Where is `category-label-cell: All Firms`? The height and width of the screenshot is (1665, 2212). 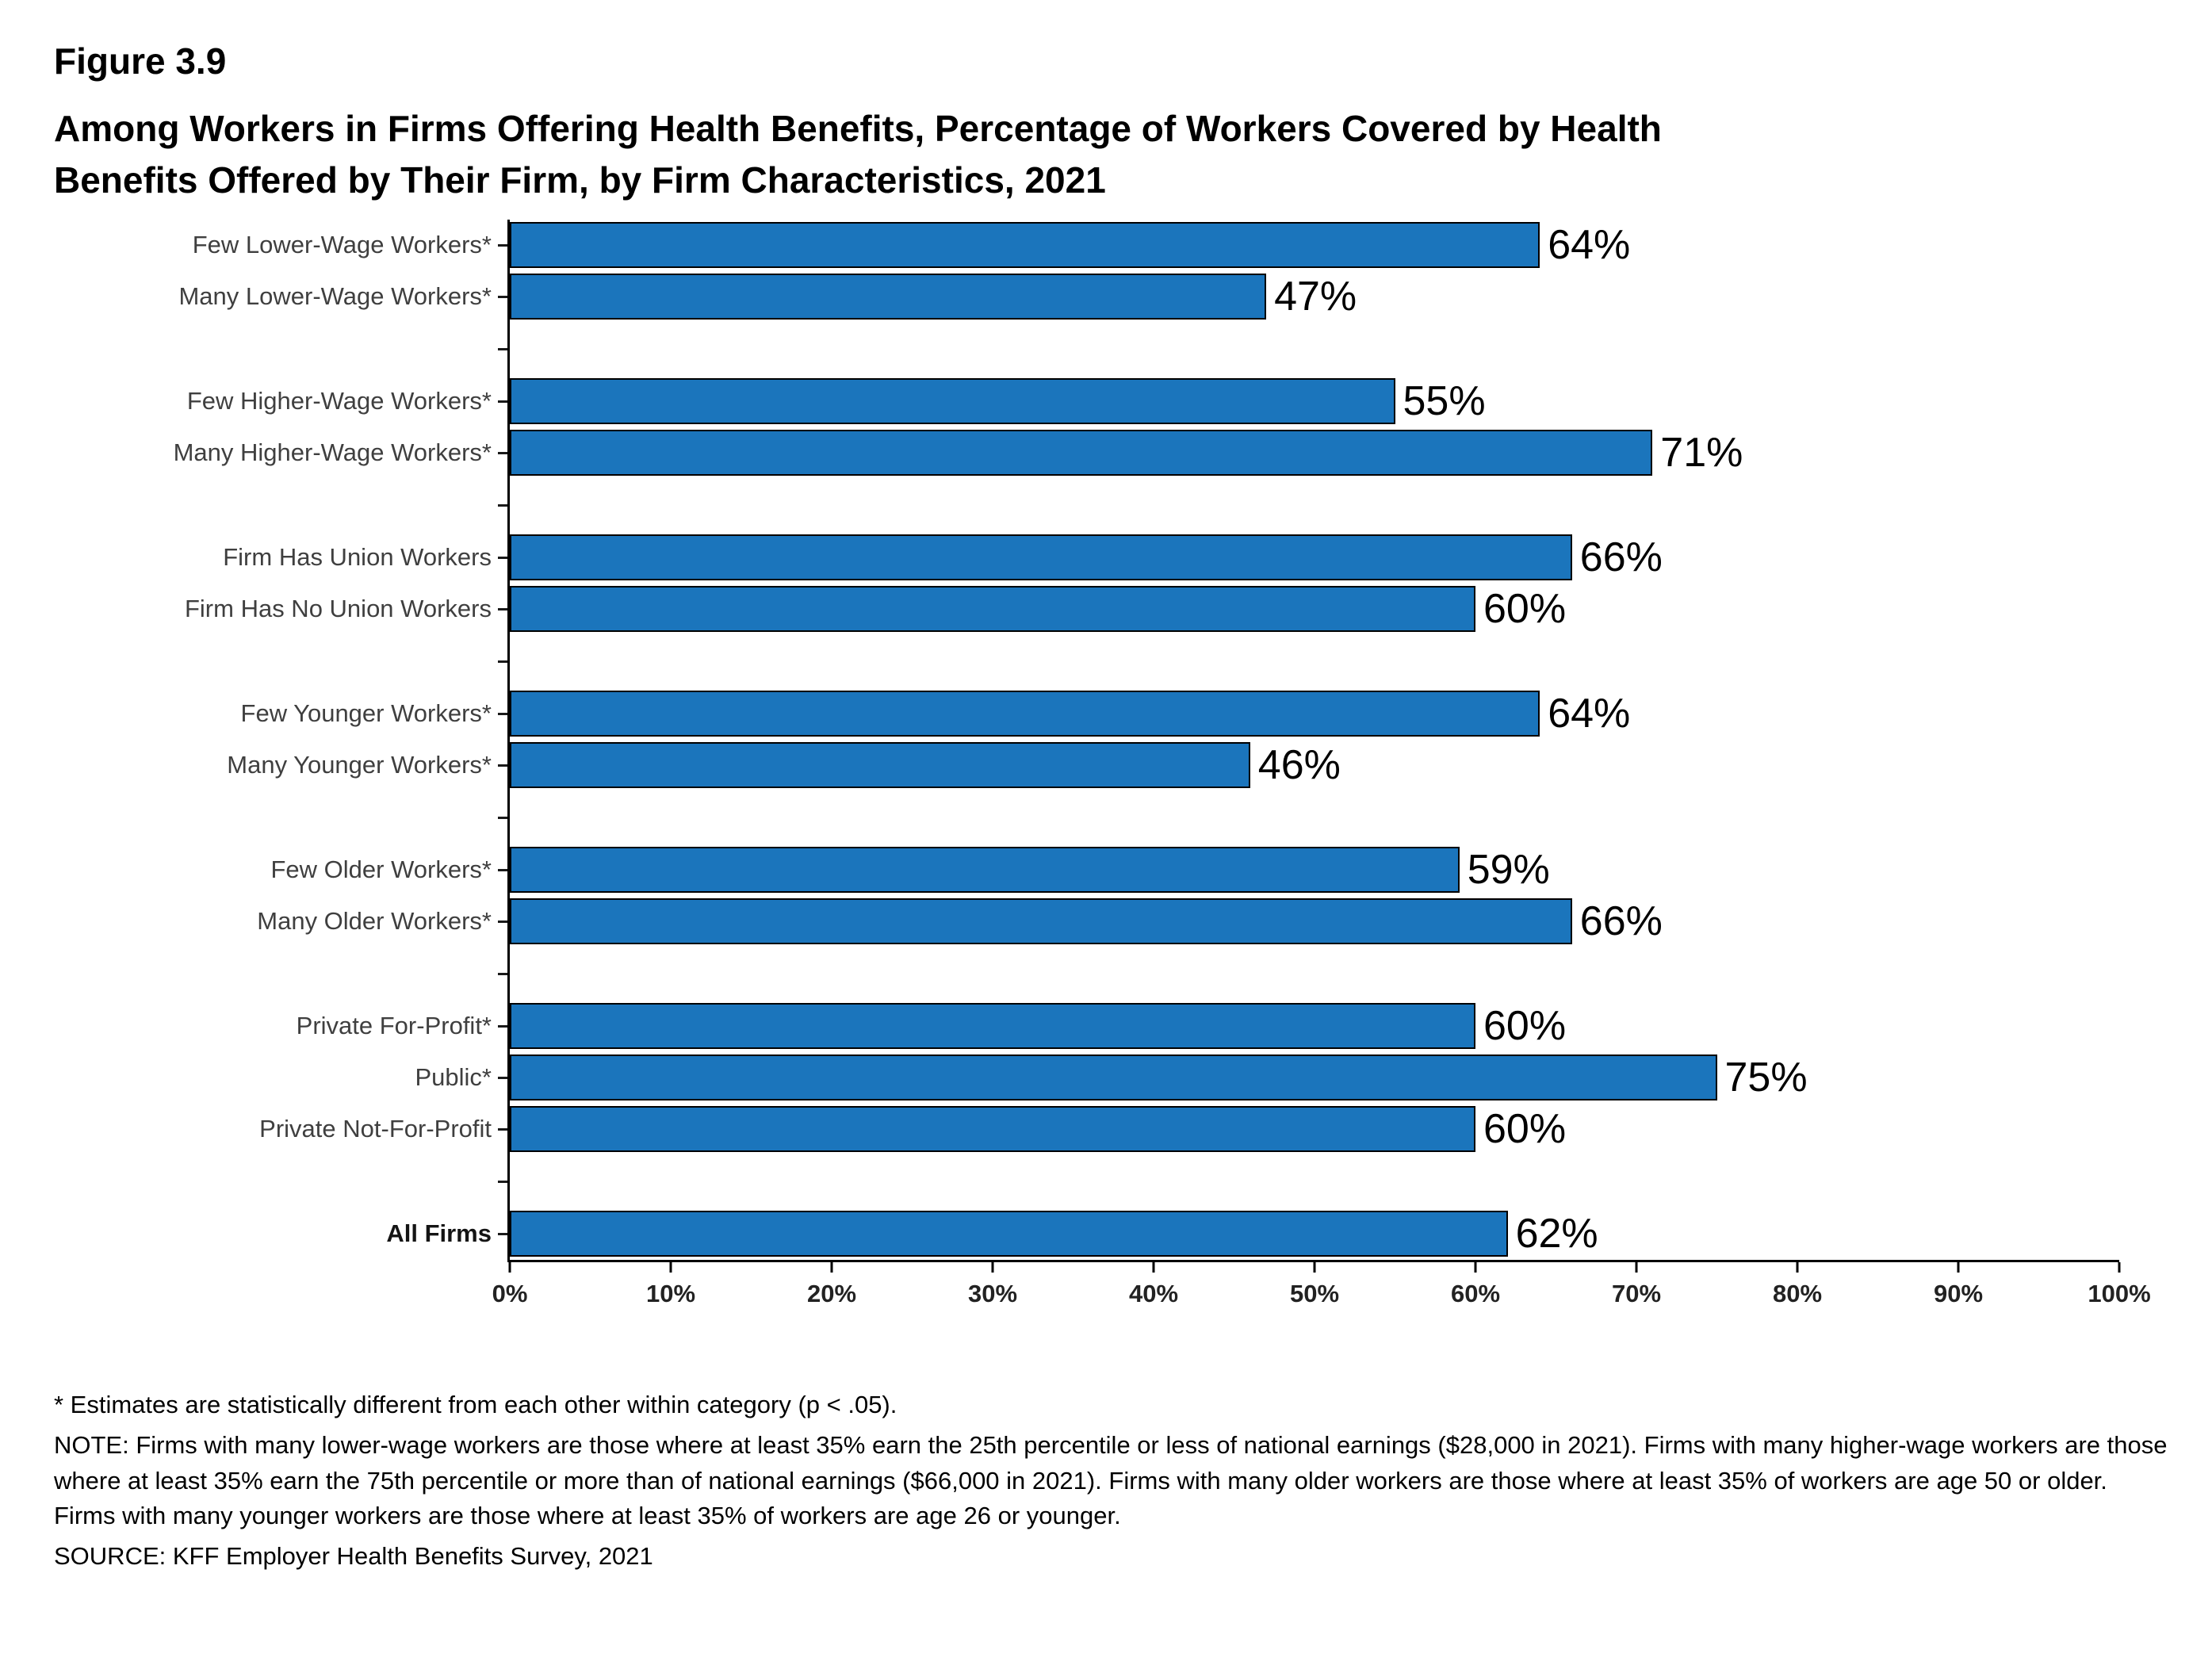 category-label-cell: All Firms is located at coordinates (273, 1233).